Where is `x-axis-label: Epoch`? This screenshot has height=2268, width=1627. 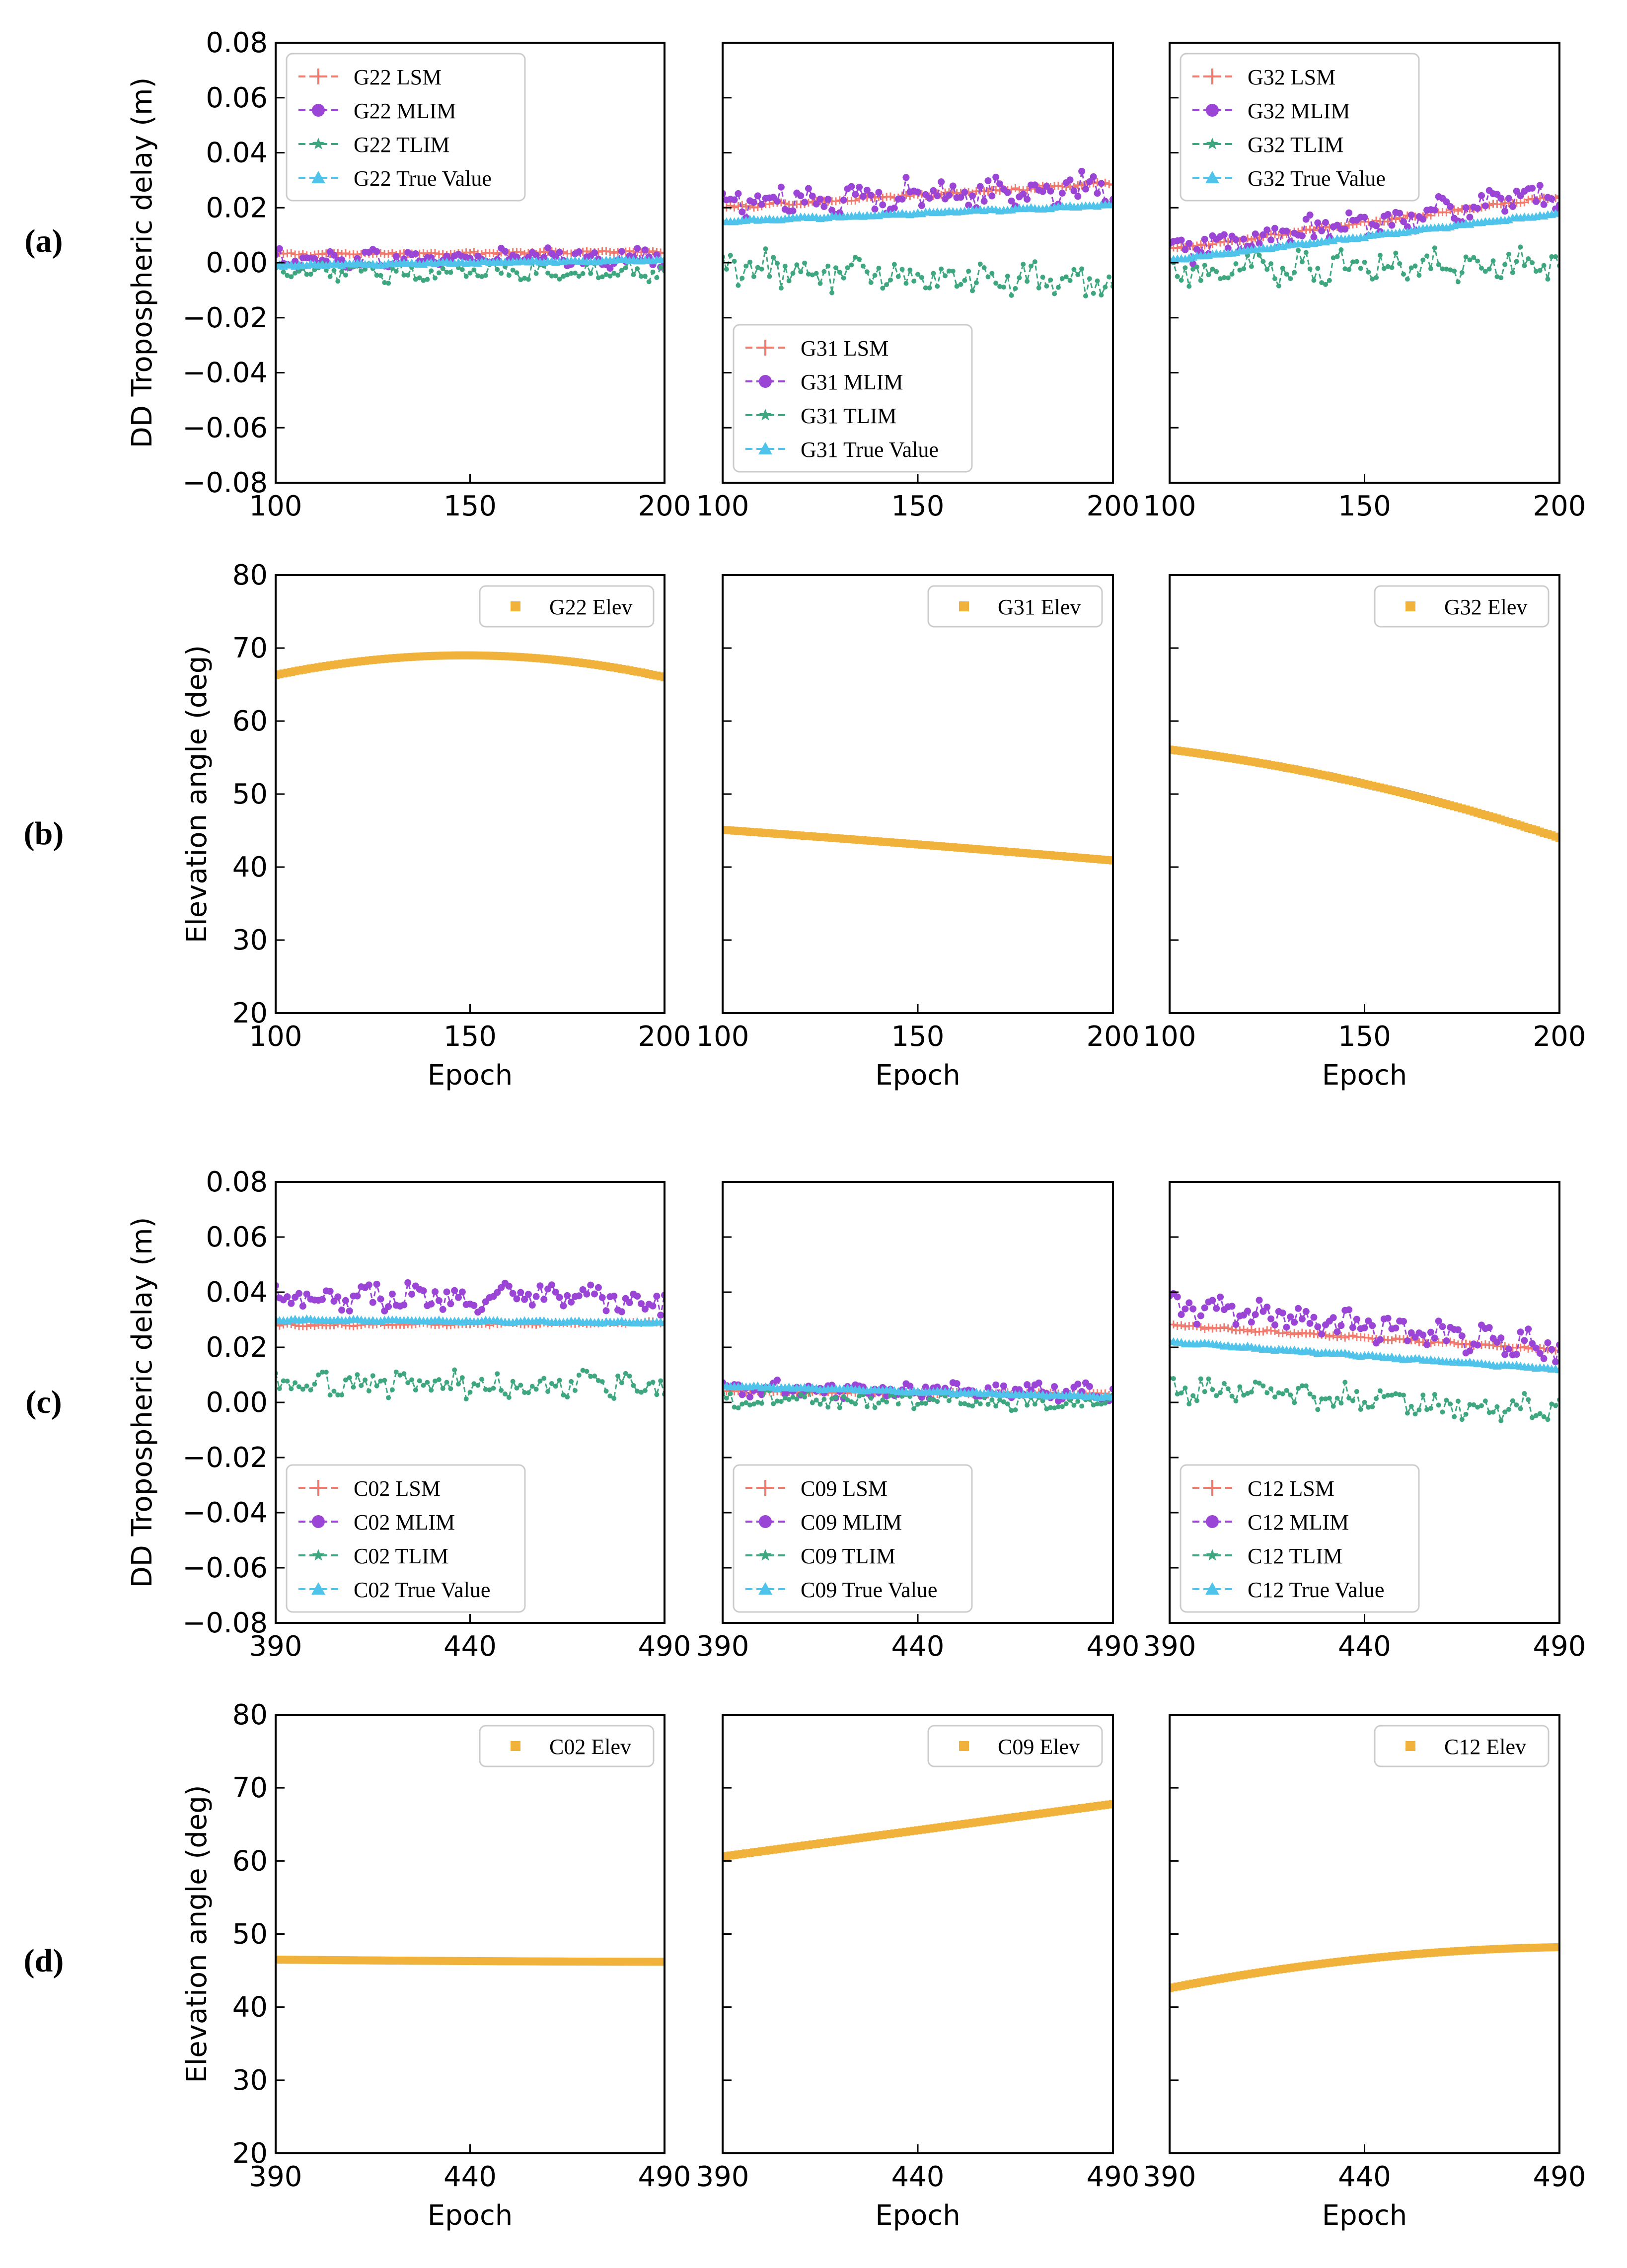 x-axis-label: Epoch is located at coordinates (917, 2215).